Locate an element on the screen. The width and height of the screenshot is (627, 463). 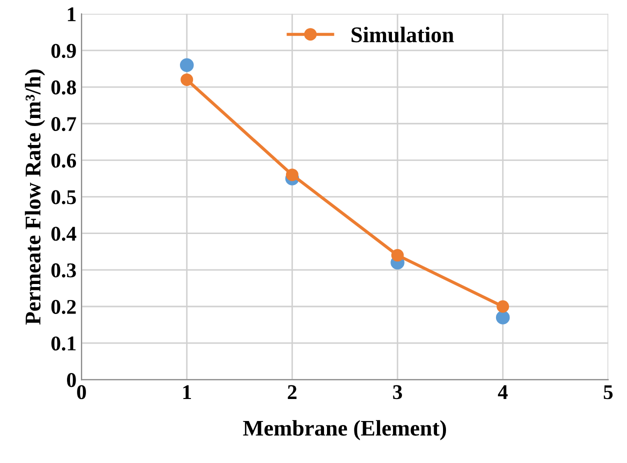
y-tick-label: 0.3 is located at coordinates (63, 270).